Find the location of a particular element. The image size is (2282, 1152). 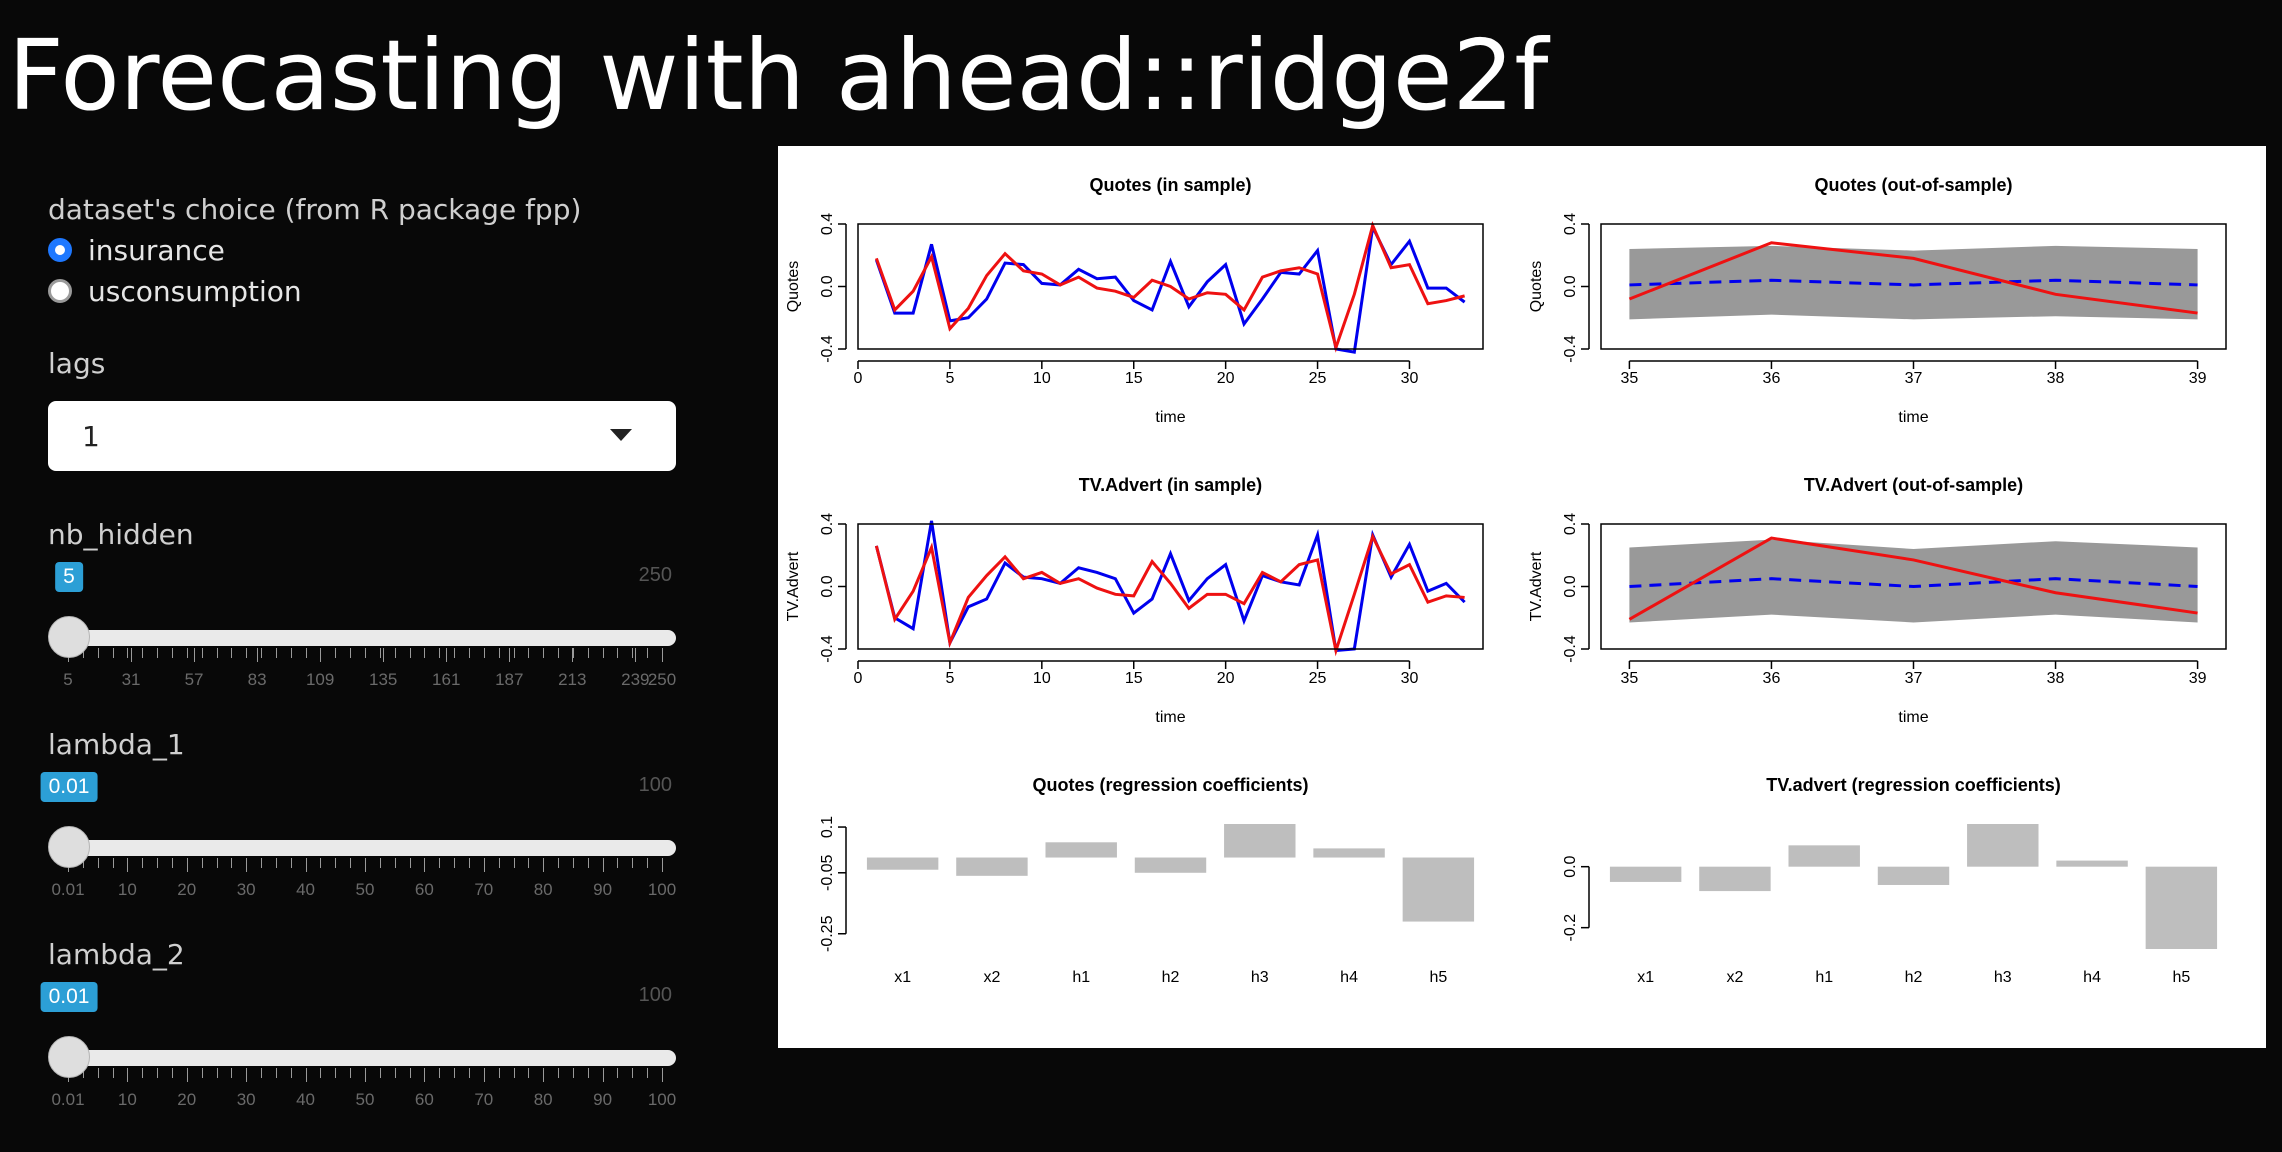

lambda-2-slider: 100 0.01 10 20 30 40 50 60 70 80 90 100 0.01 is located at coordinates (358, 1052).